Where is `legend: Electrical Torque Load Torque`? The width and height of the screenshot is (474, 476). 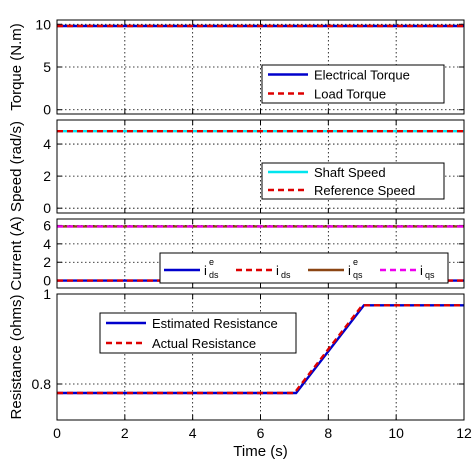 legend: Electrical Torque Load Torque is located at coordinates (353, 84).